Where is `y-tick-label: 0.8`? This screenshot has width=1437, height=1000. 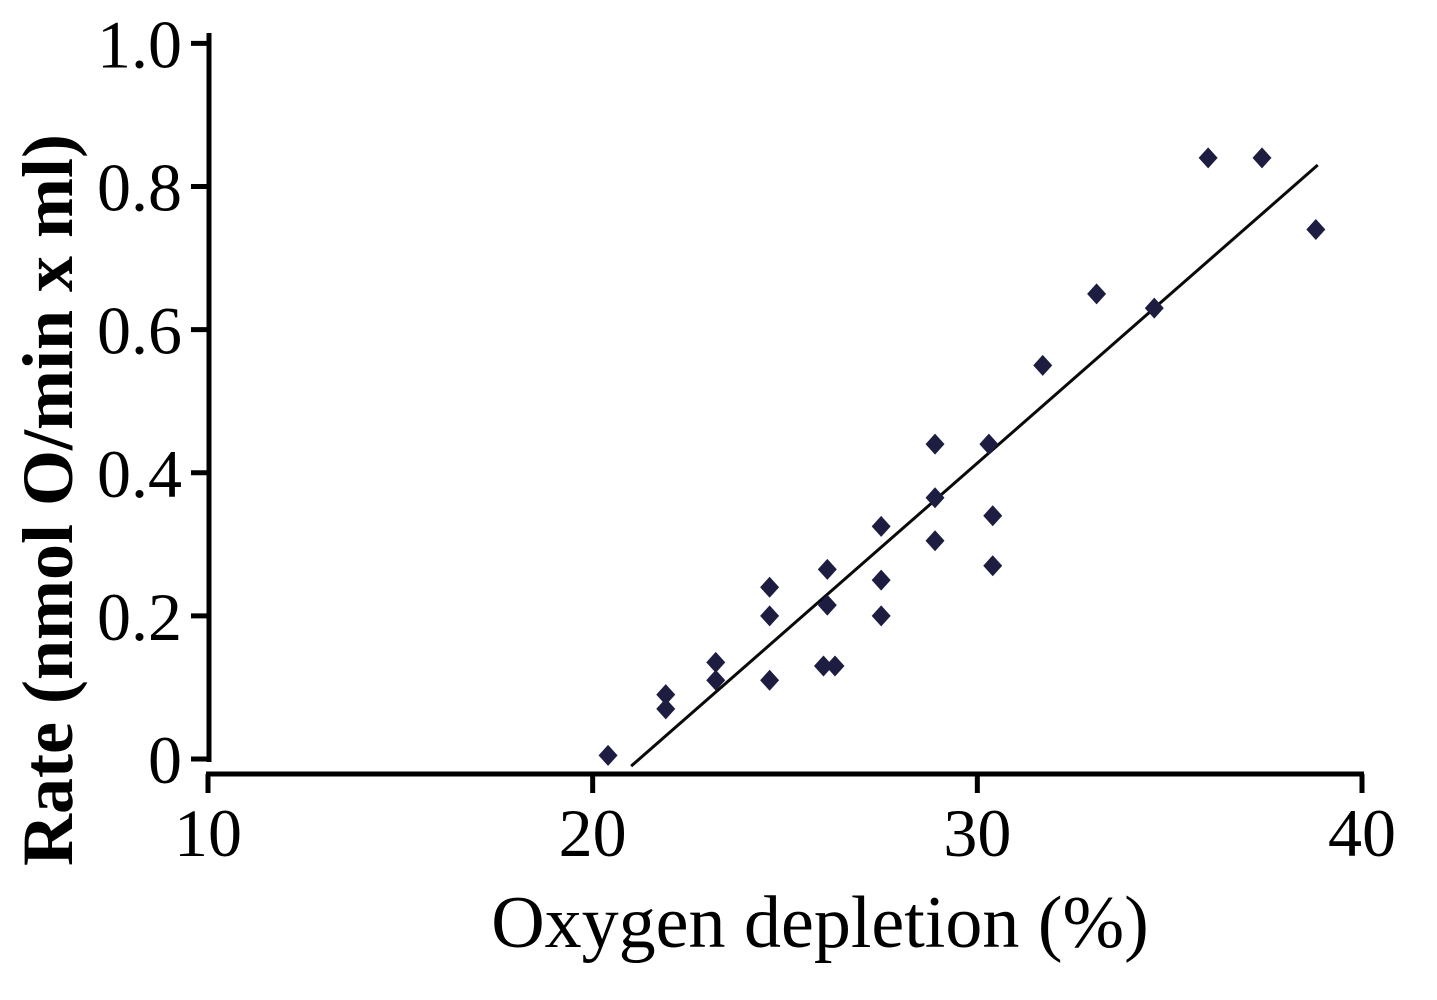
y-tick-label: 0.8 is located at coordinates (139, 188).